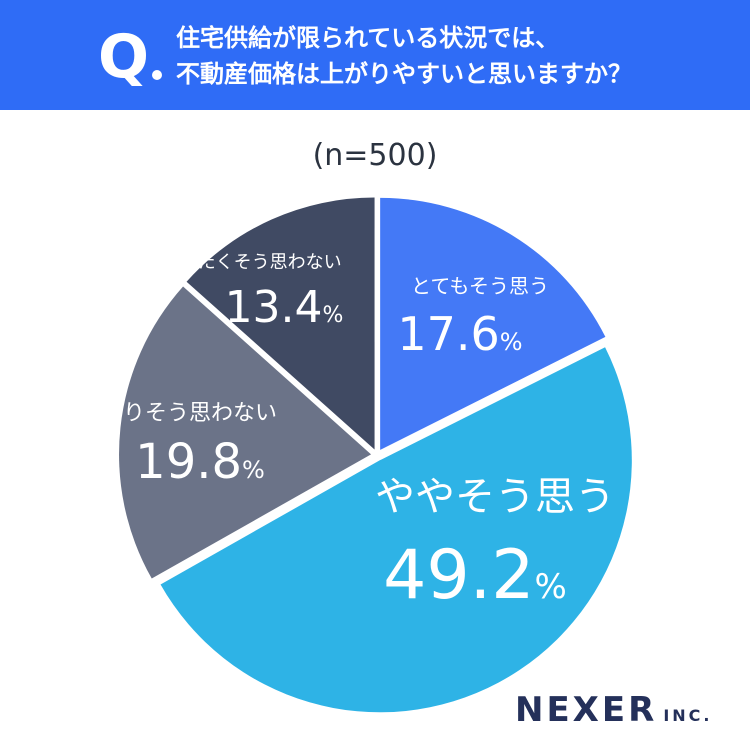 Image resolution: width=750 pixels, height=750 pixels. Describe the element at coordinates (459, 334) in the screenshot. I see `slice-value-1: 17.6%` at that location.